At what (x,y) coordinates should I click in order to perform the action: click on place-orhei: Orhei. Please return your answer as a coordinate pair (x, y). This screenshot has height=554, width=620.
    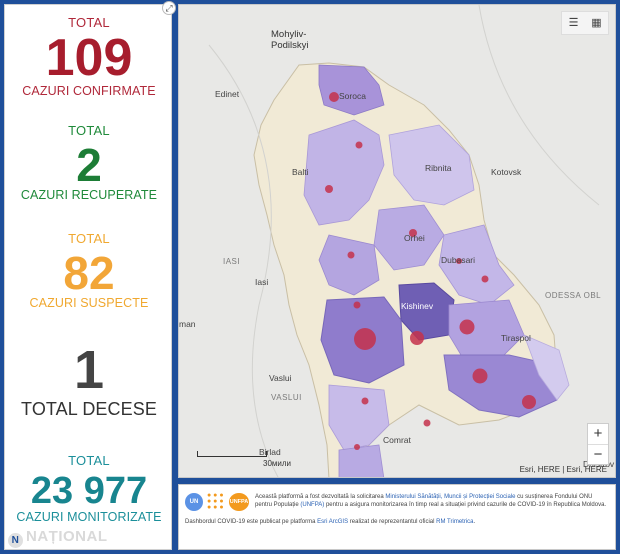
    Looking at the image, I should click on (414, 238).